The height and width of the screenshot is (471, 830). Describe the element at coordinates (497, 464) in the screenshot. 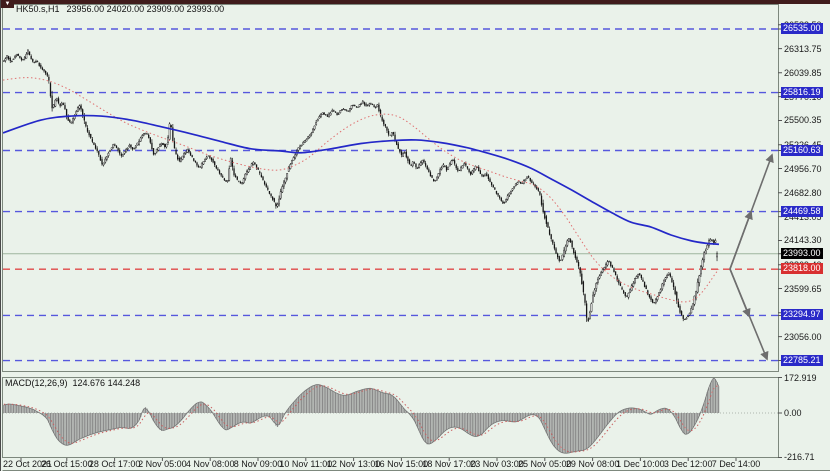

I see `time-label: 23 Nov 03:00` at that location.